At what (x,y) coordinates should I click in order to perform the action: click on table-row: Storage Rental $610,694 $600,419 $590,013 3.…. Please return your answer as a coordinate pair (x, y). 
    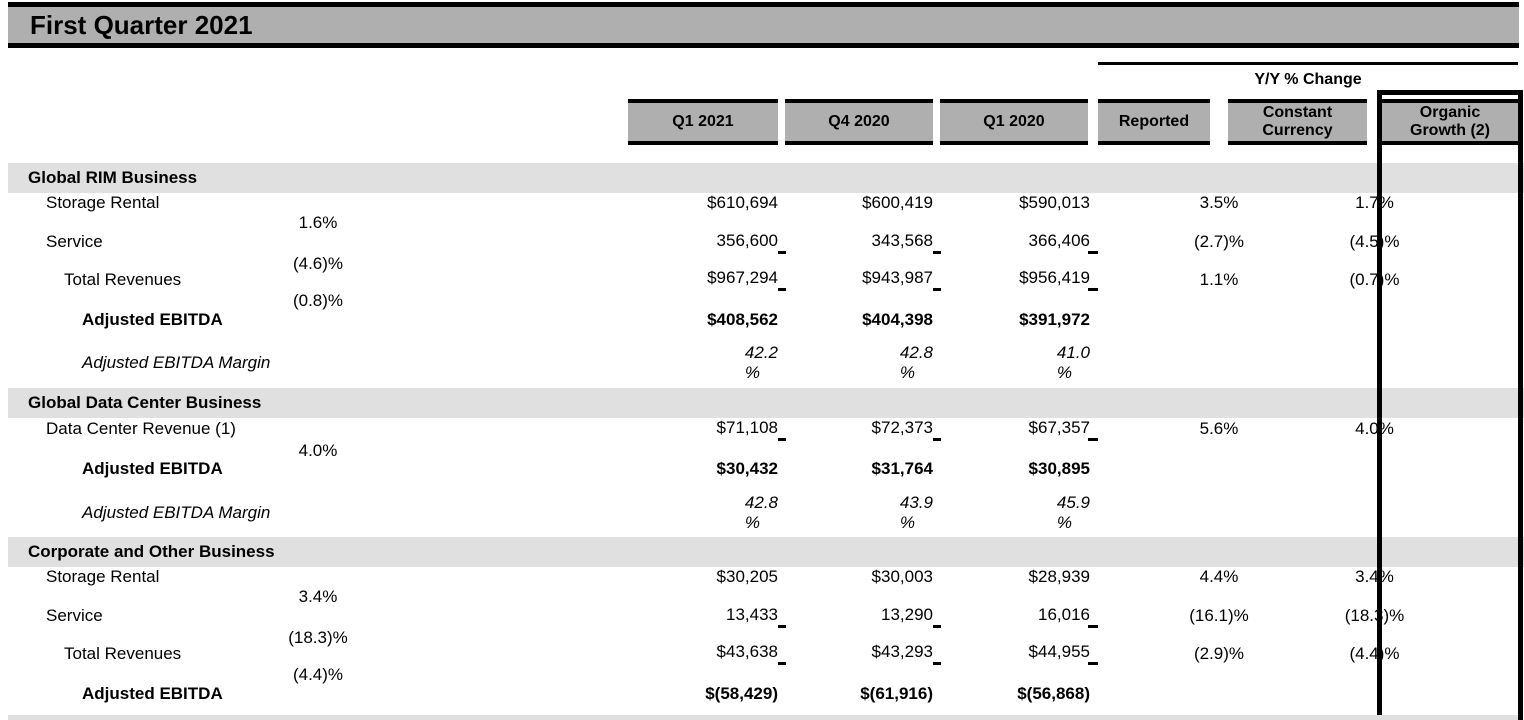
    Looking at the image, I should click on (766, 212).